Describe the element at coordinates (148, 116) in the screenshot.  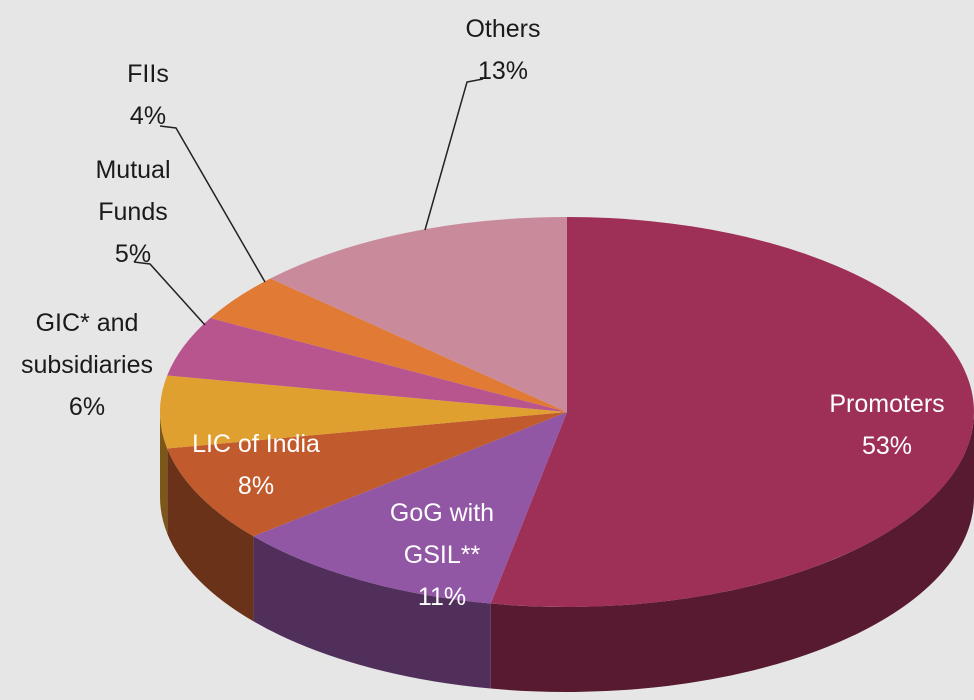
I see `slice-value: 4%` at that location.